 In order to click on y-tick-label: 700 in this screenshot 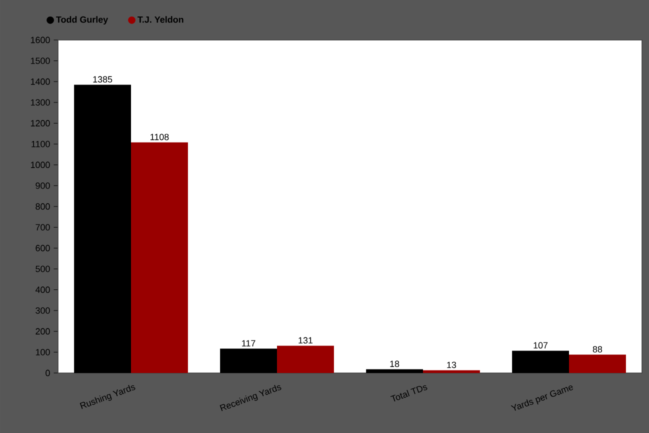, I will do `click(43, 227)`.